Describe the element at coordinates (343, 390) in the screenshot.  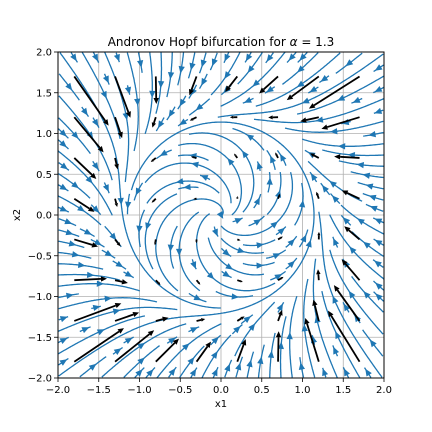
I see `x-tick-label: 1.5` at that location.